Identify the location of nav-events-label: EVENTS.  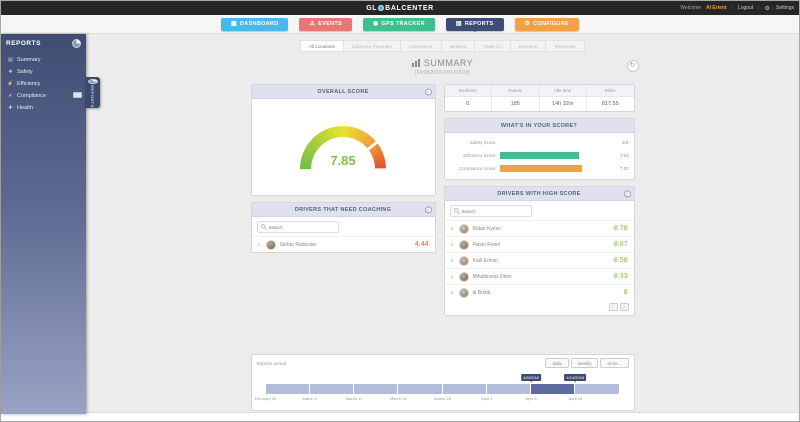
(330, 24).